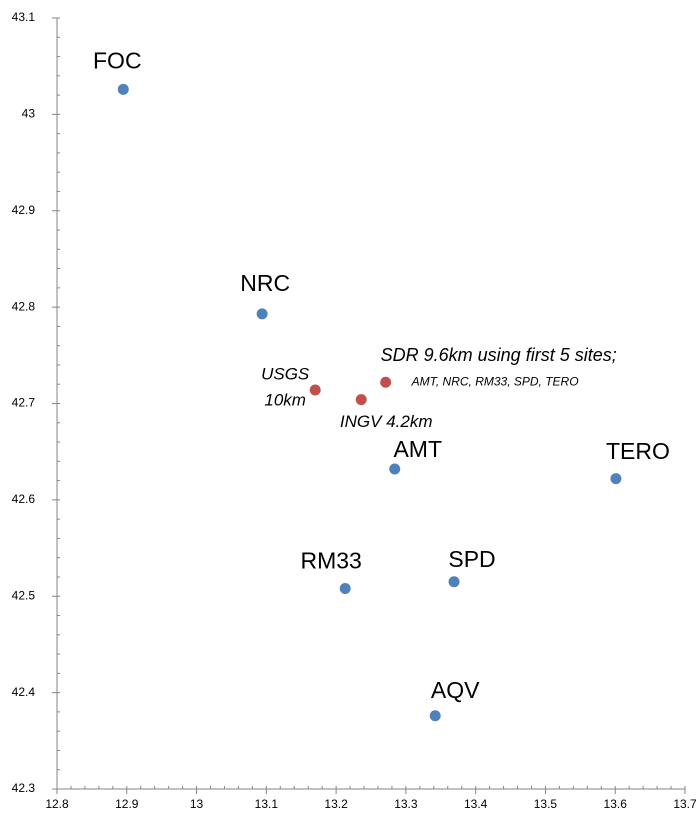 This screenshot has height=828, width=700. What do you see at coordinates (197, 804) in the screenshot?
I see `x-tick-label: 13` at bounding box center [197, 804].